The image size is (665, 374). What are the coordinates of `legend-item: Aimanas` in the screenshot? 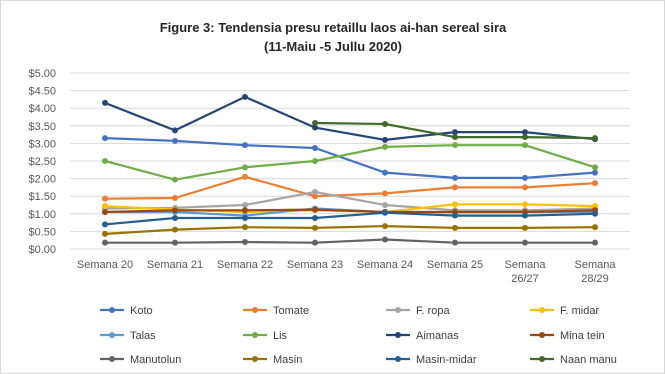 It's located at (422, 336).